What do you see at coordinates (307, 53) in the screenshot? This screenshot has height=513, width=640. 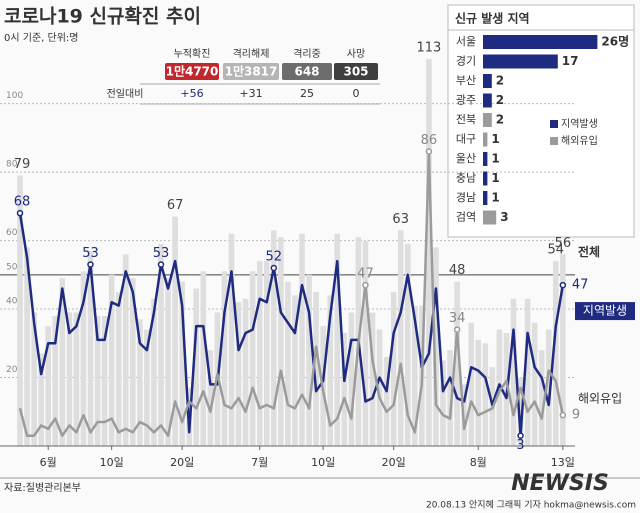 I see `summary-header: 격리중` at bounding box center [307, 53].